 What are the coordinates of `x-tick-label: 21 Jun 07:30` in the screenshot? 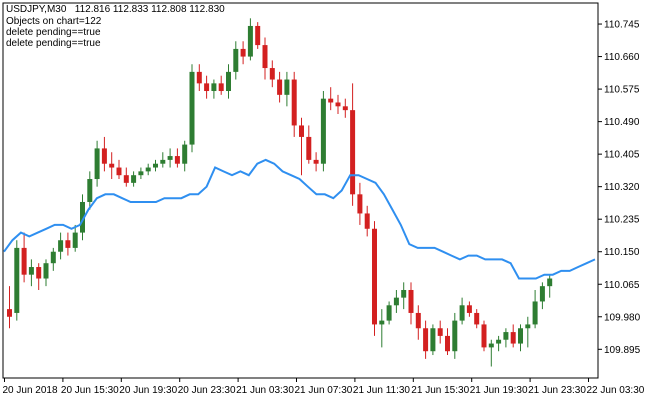 It's located at (324, 390).